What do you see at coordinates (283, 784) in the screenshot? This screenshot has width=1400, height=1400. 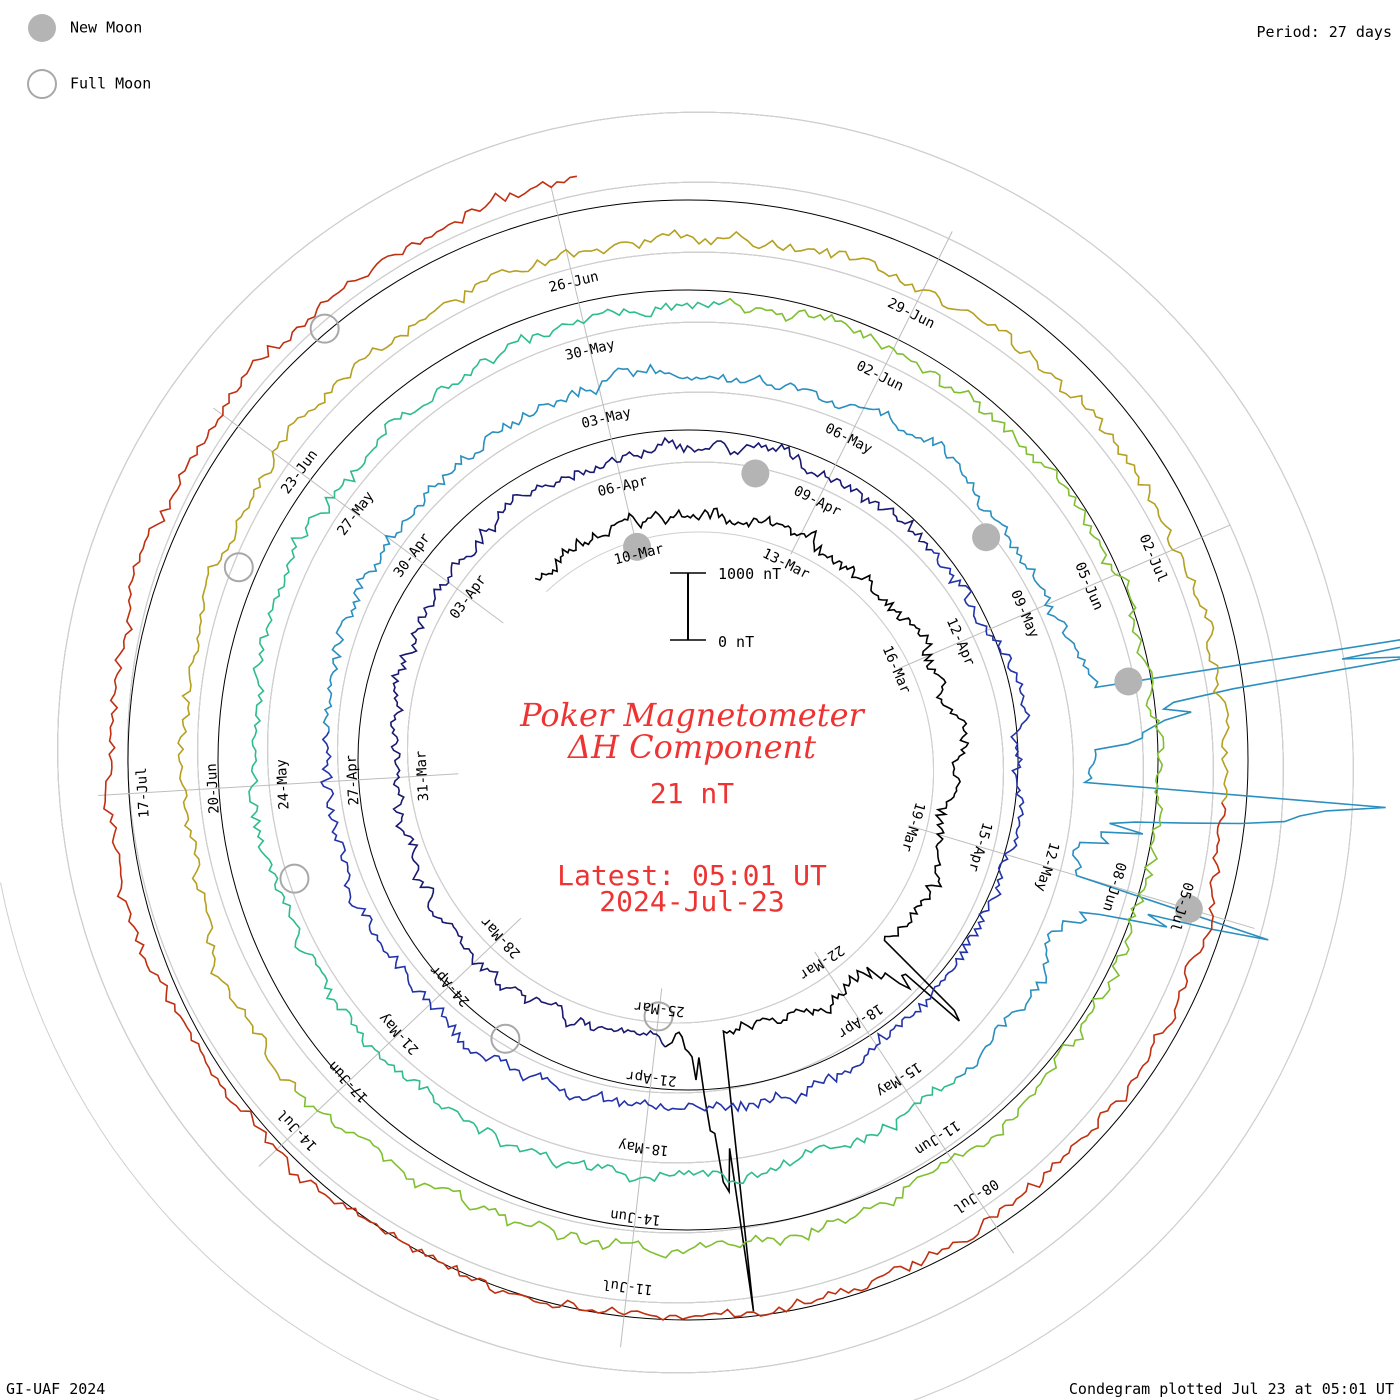 I see `date-label: 24-May` at bounding box center [283, 784].